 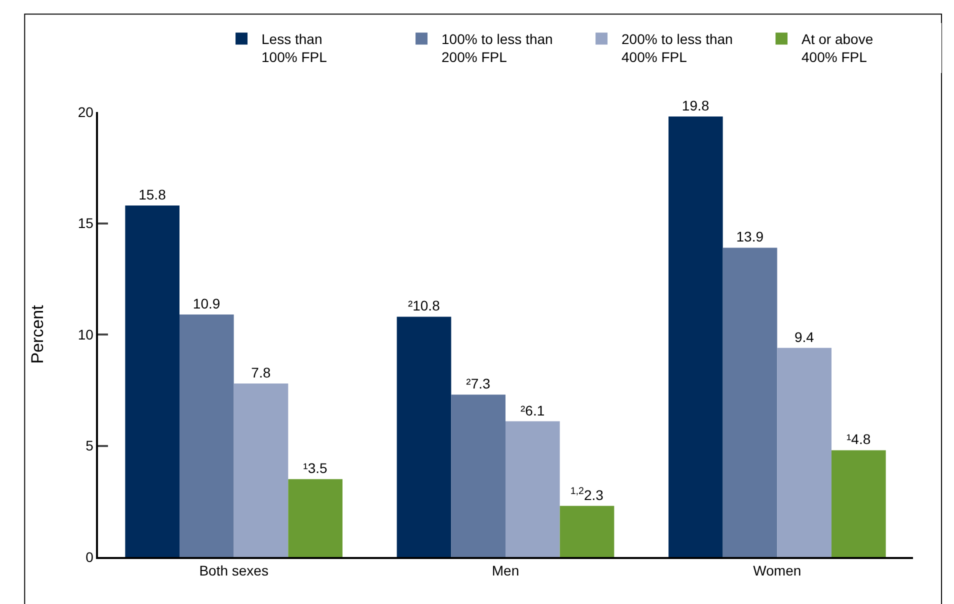 I want to click on data-label: $^{1,2}$2.3, so click(x=587, y=494).